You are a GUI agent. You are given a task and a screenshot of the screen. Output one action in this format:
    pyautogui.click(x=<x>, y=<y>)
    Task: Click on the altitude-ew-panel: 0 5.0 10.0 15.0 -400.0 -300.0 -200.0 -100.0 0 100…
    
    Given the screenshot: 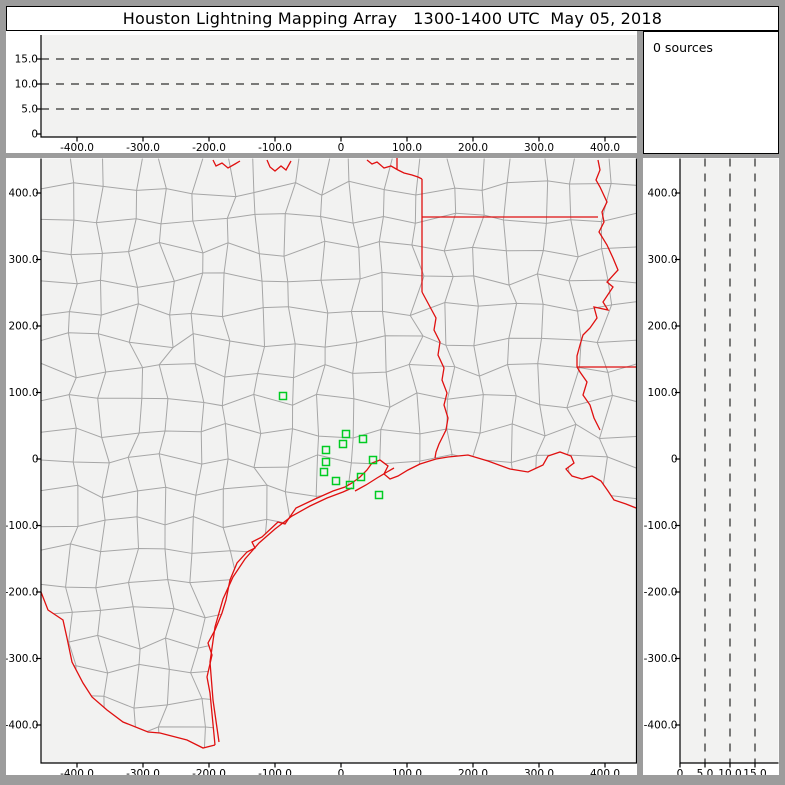 What is the action you would take?
    pyautogui.click(x=321, y=92)
    